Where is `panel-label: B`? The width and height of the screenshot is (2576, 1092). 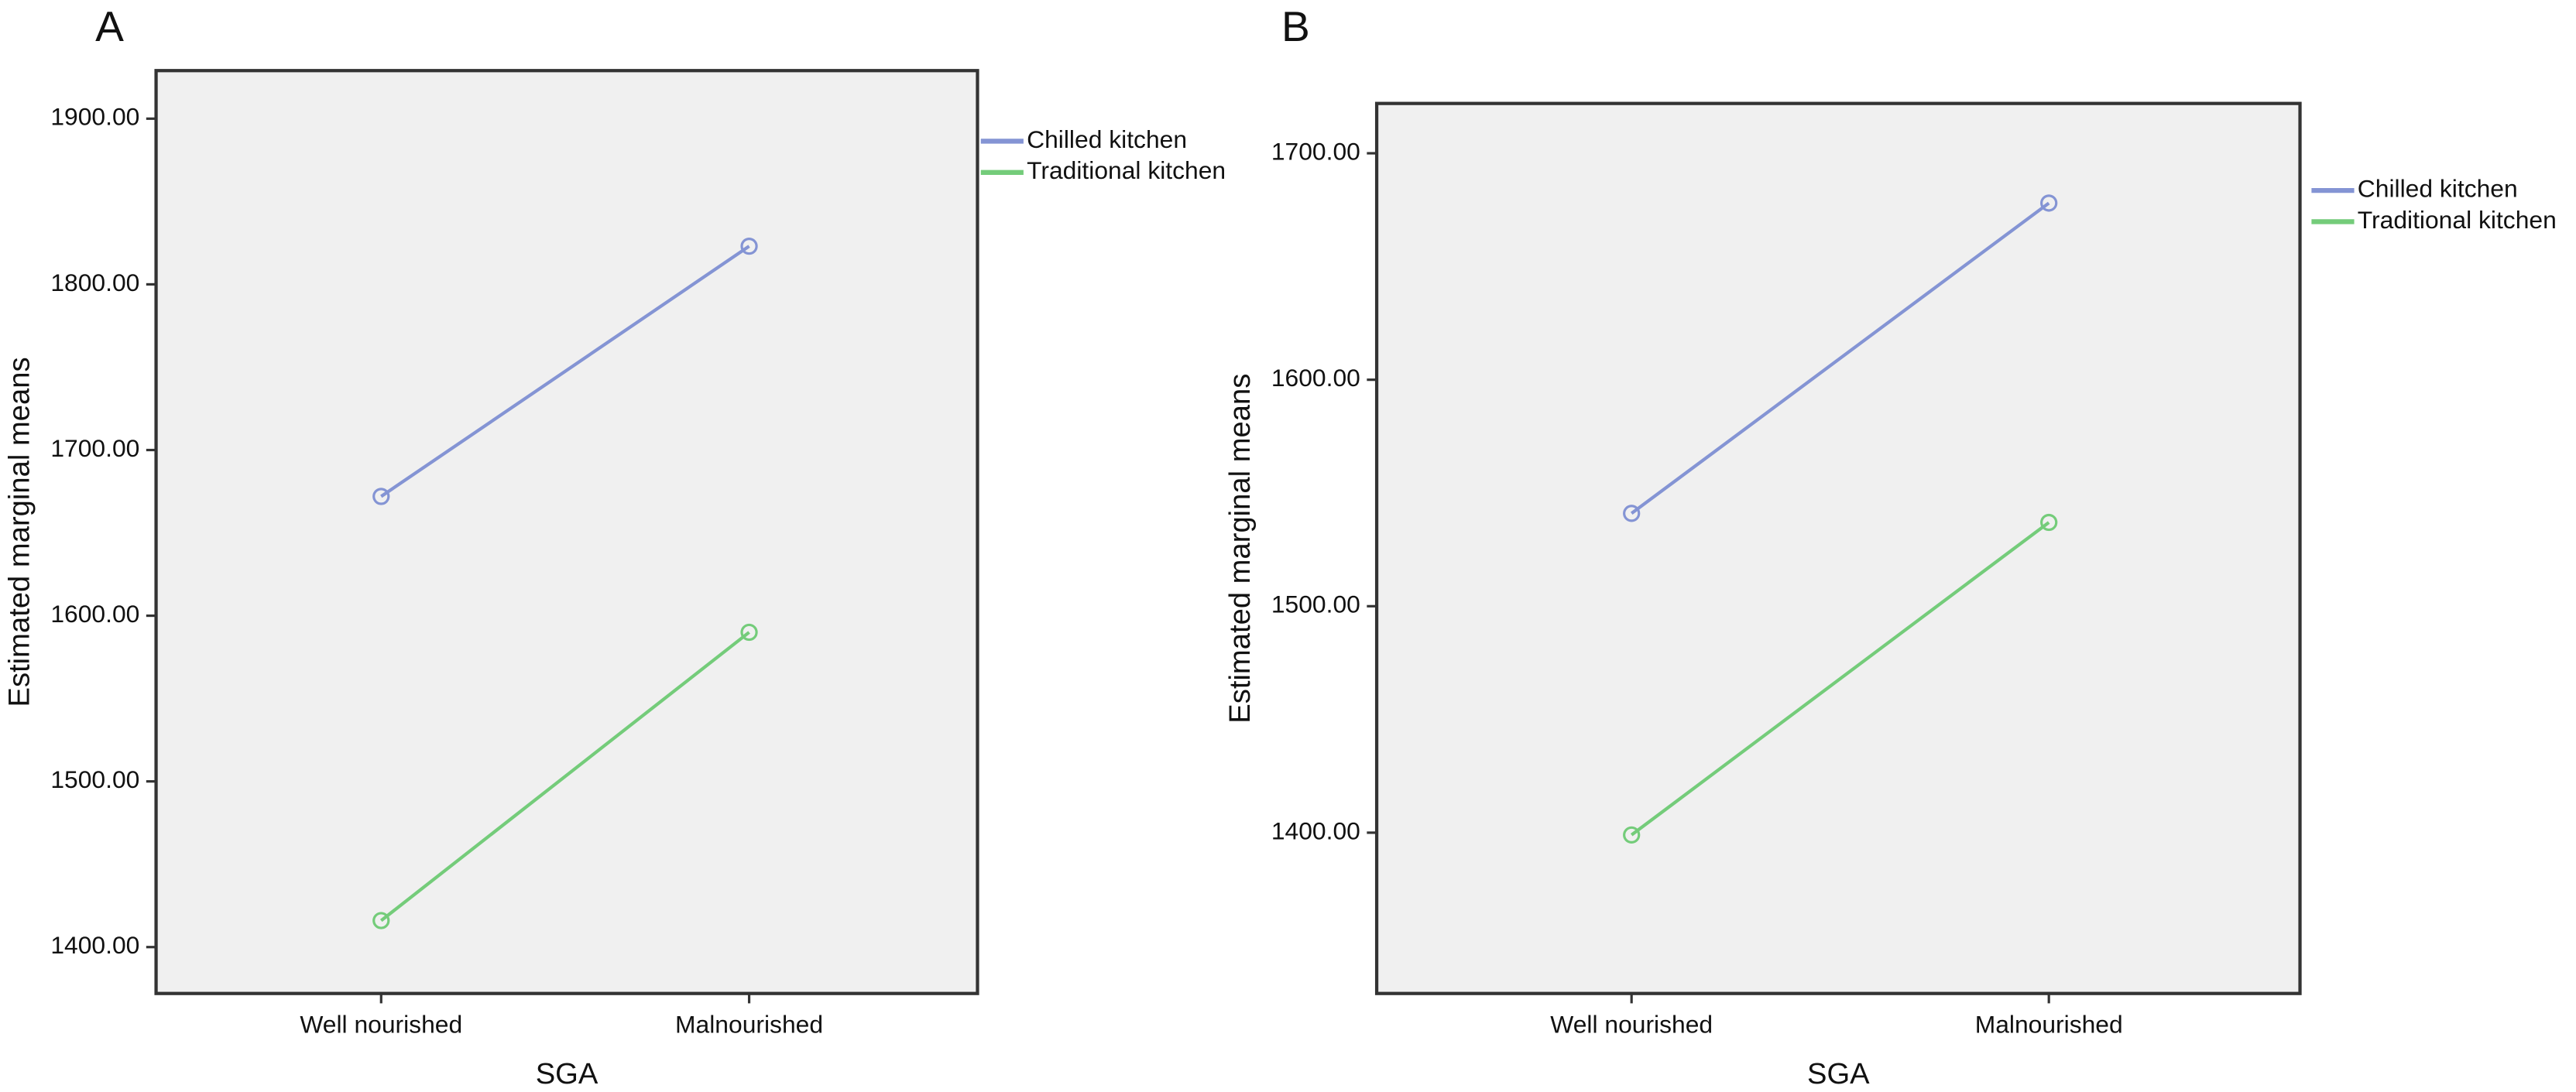 panel-label: B is located at coordinates (1295, 26).